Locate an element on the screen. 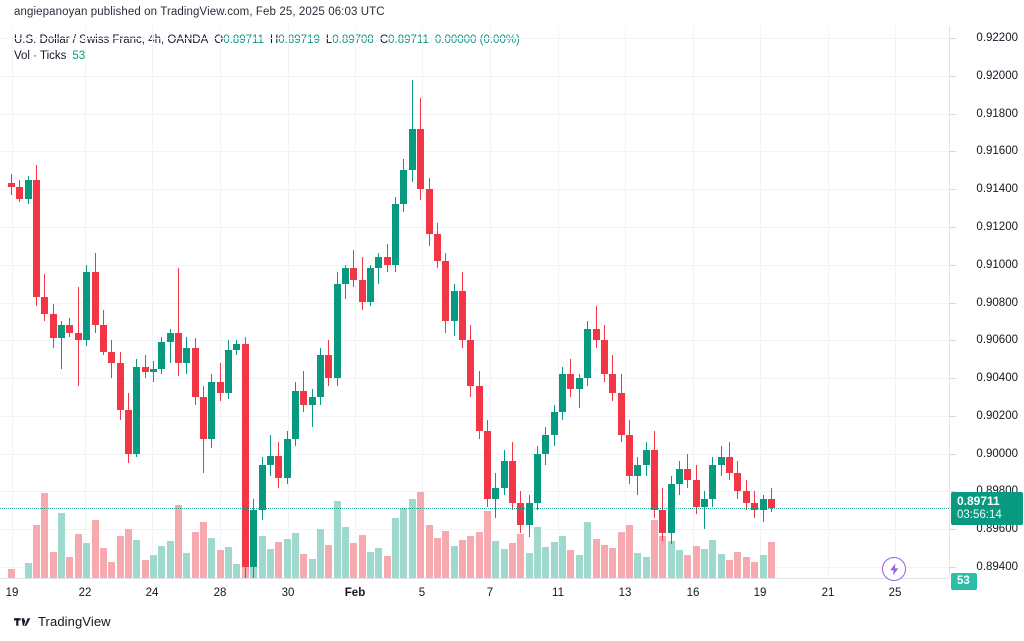 This screenshot has height=641, width=1024. price-axis-tick: 0.89600 is located at coordinates (997, 529).